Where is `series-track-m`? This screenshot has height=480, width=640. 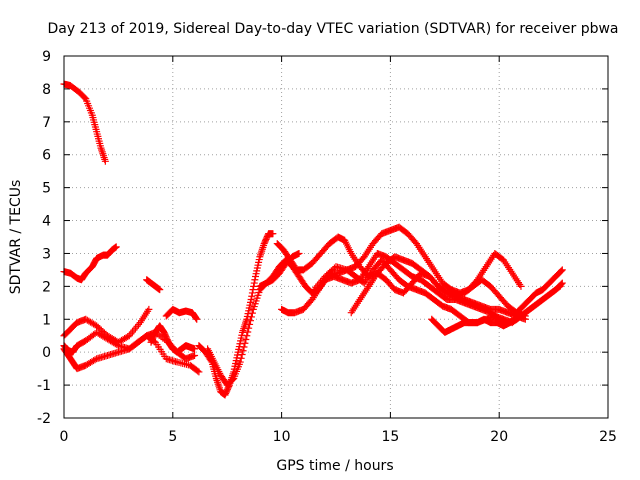
series-track-m is located at coordinates (401, 278).